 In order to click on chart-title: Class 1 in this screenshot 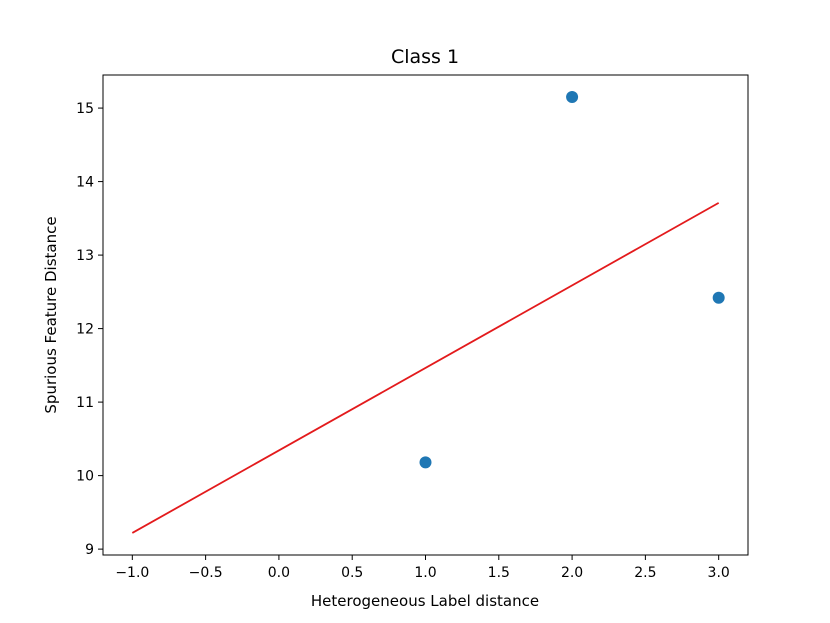, I will do `click(425, 57)`.